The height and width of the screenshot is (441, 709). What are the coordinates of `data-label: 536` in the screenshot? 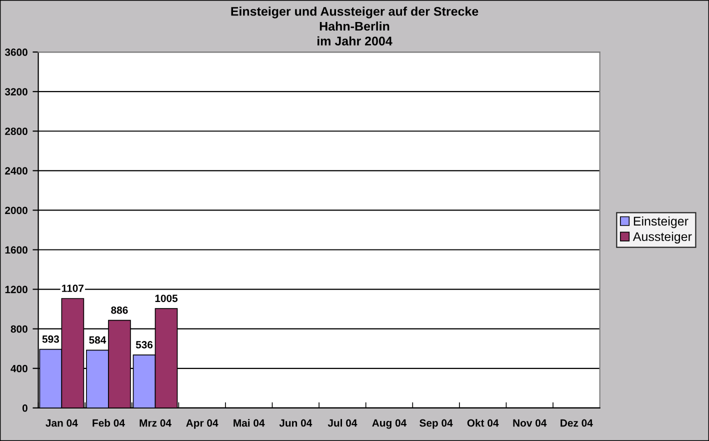 It's located at (144, 344).